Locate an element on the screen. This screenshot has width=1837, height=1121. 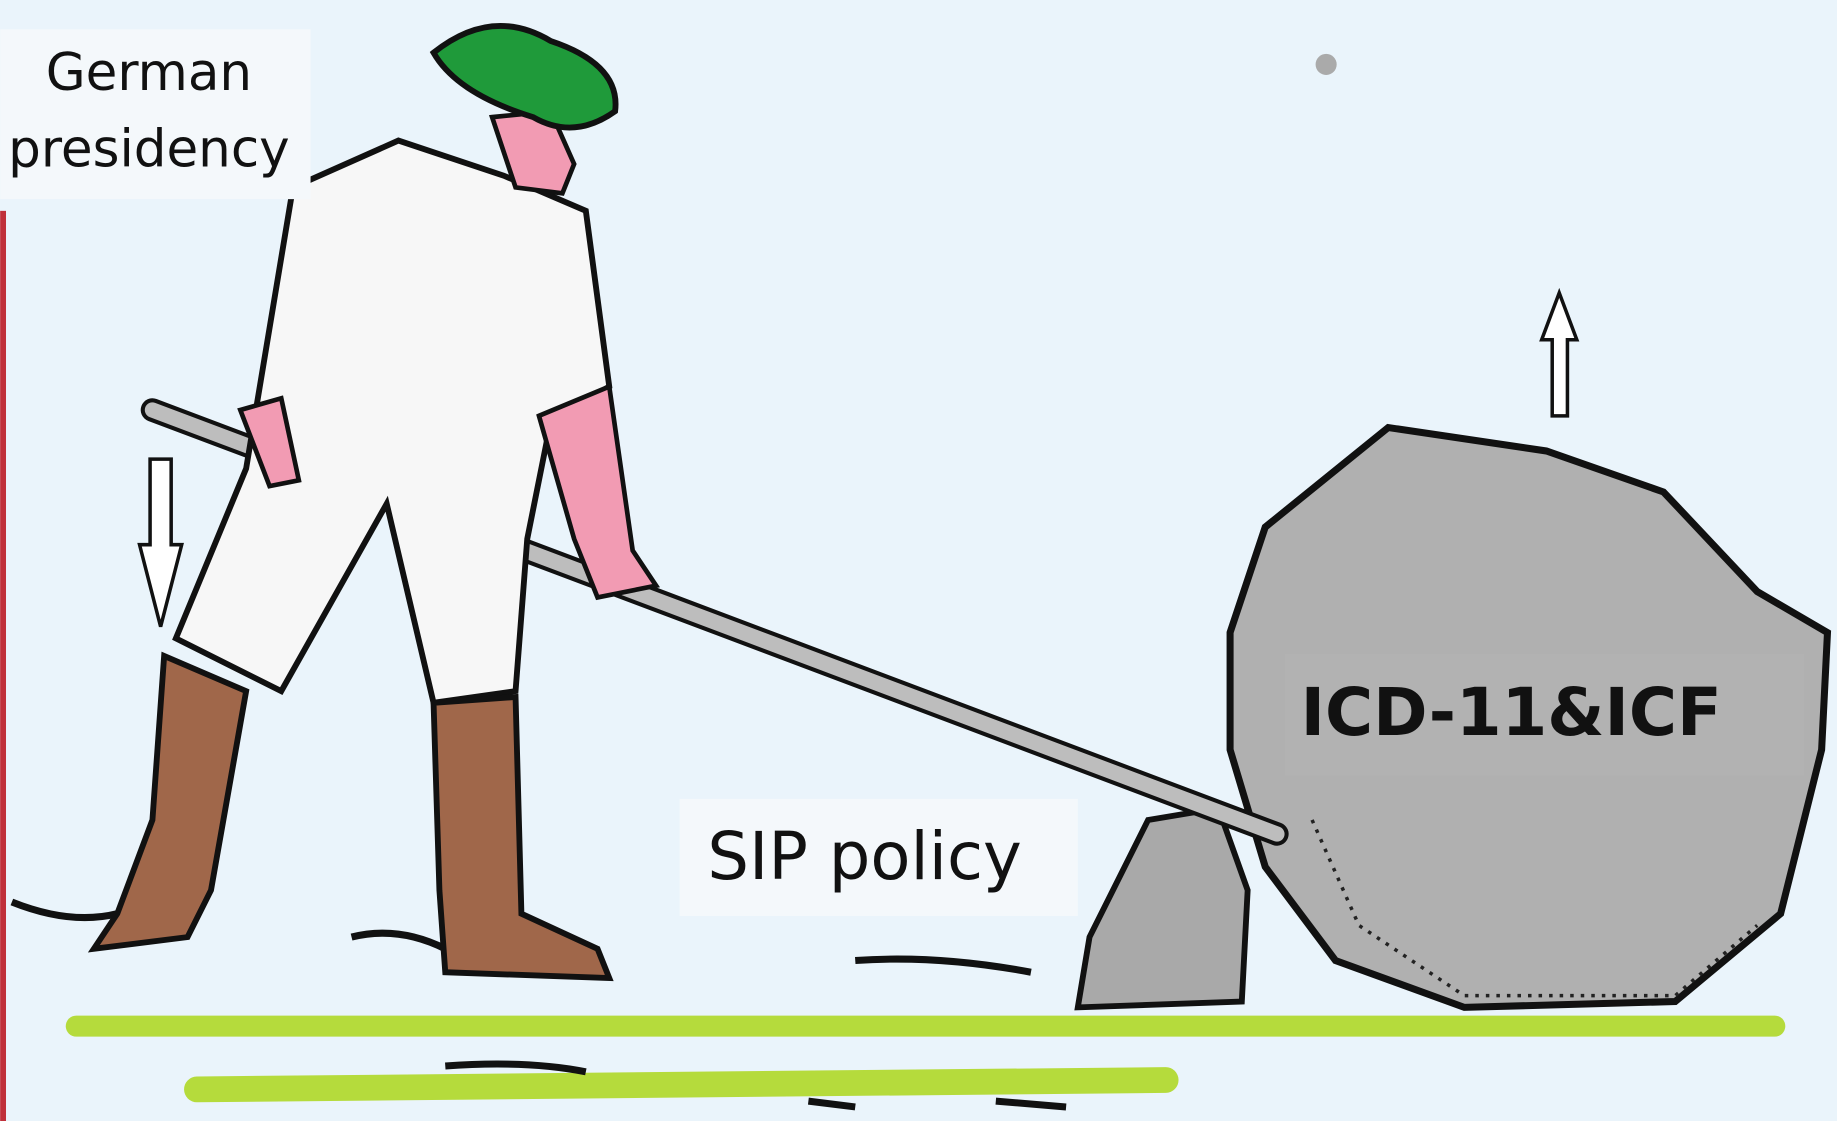
arm is located at coordinates (598, 492).